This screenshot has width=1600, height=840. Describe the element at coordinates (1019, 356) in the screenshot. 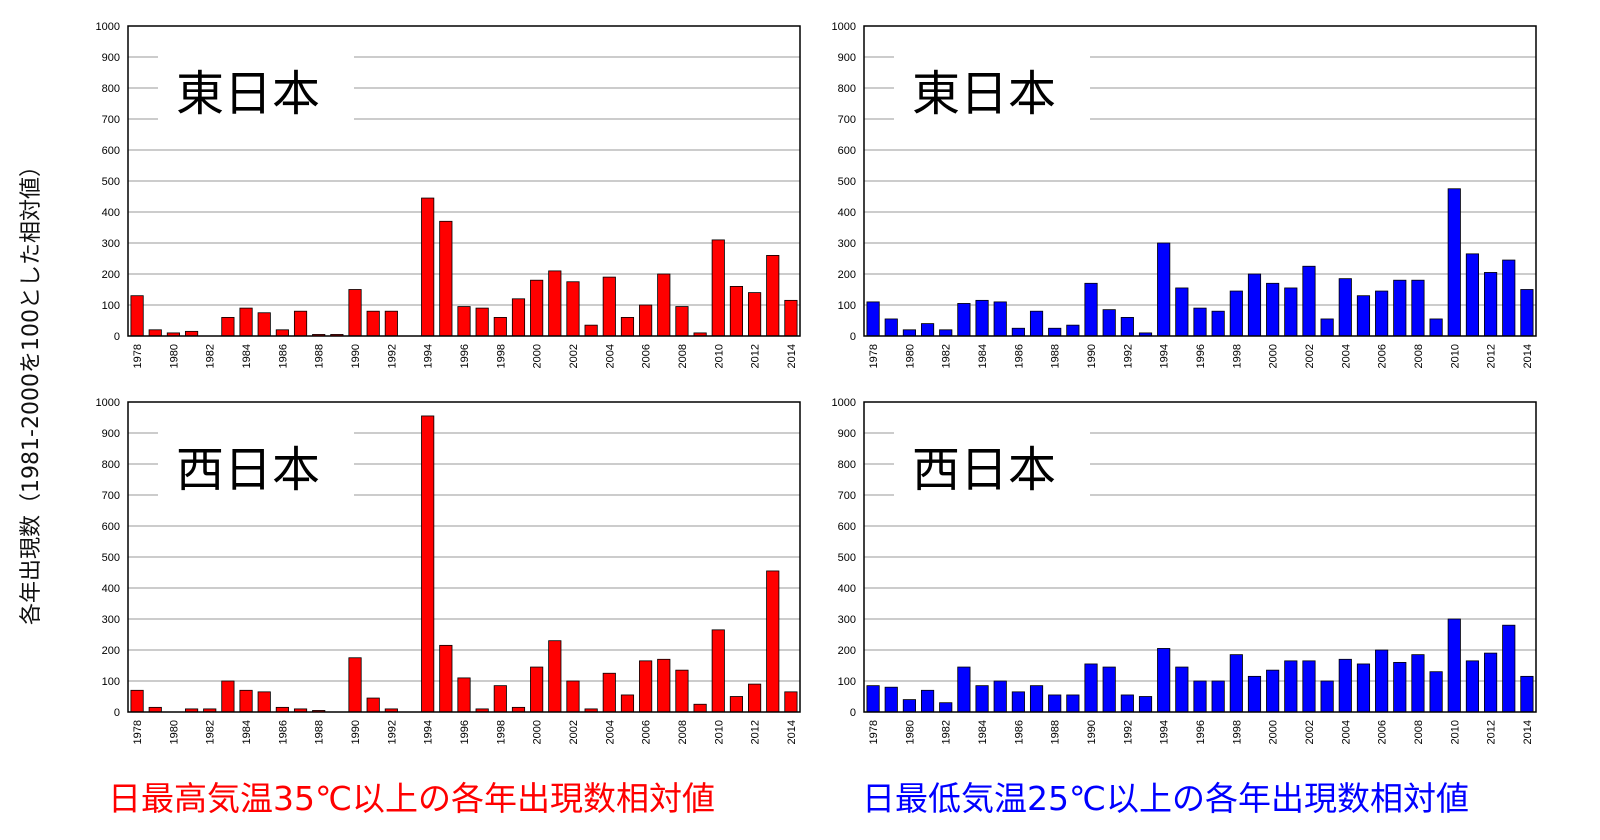

I see `x-tick-label: 1986` at that location.